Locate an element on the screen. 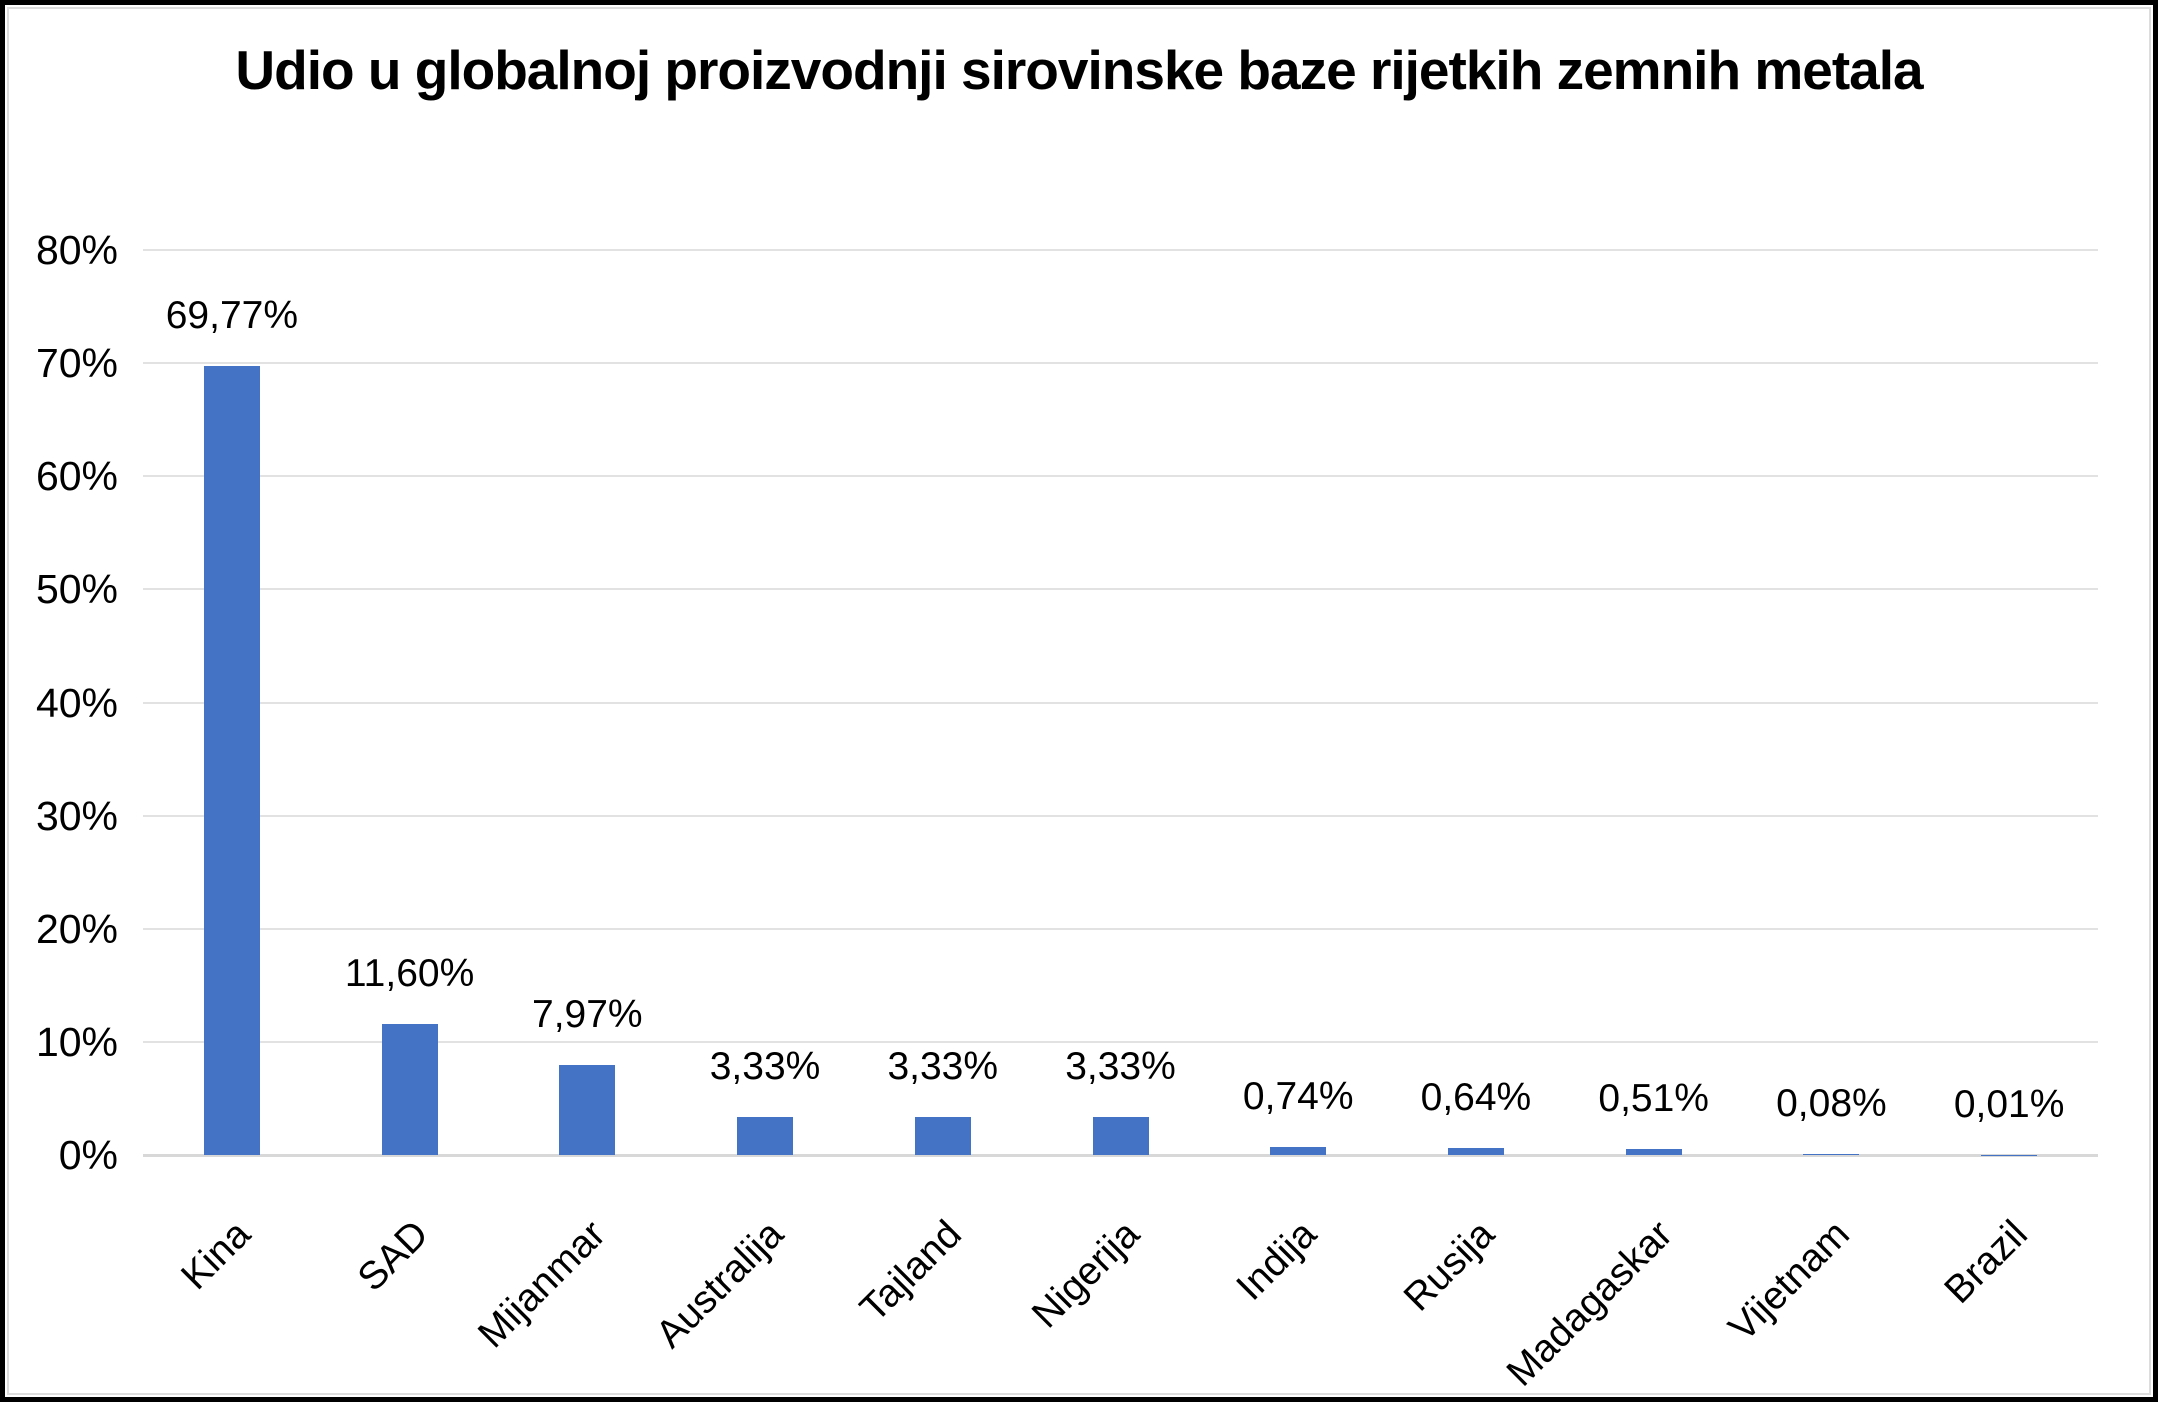  data-label: 0,74% is located at coordinates (1298, 1096).